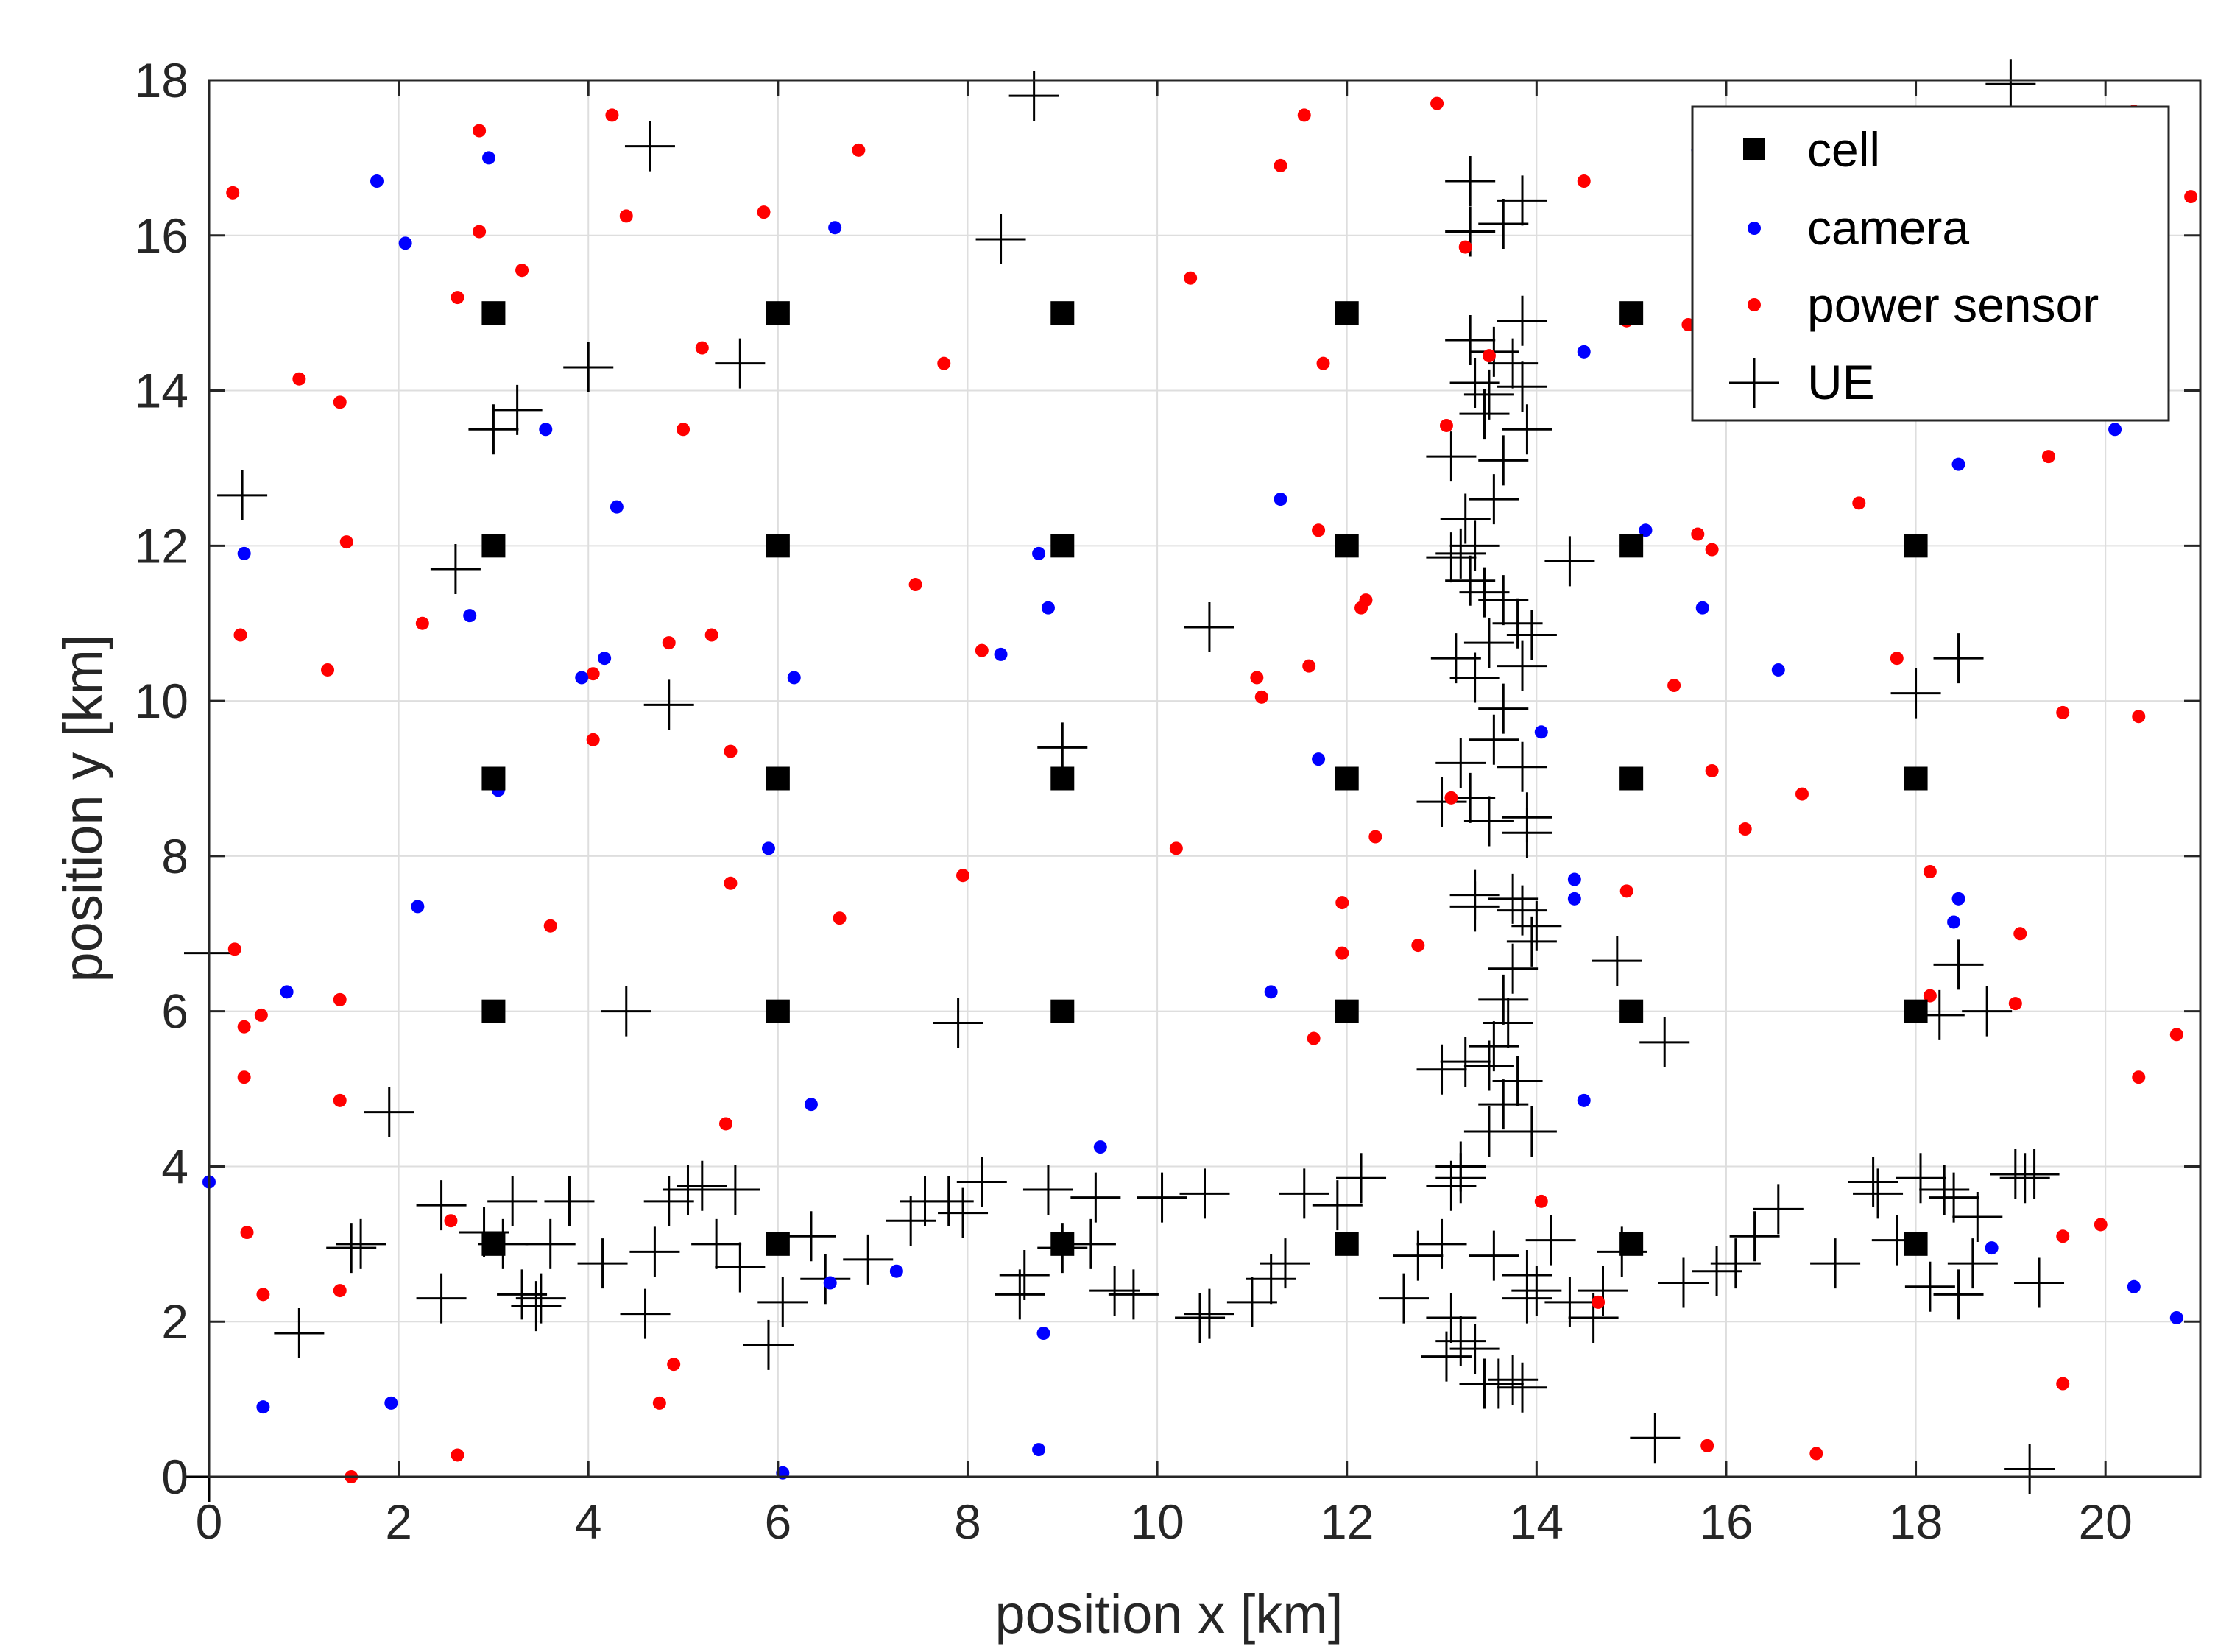 This screenshot has width=2229, height=1652. I want to click on x-tick-label: 10, so click(1157, 1521).